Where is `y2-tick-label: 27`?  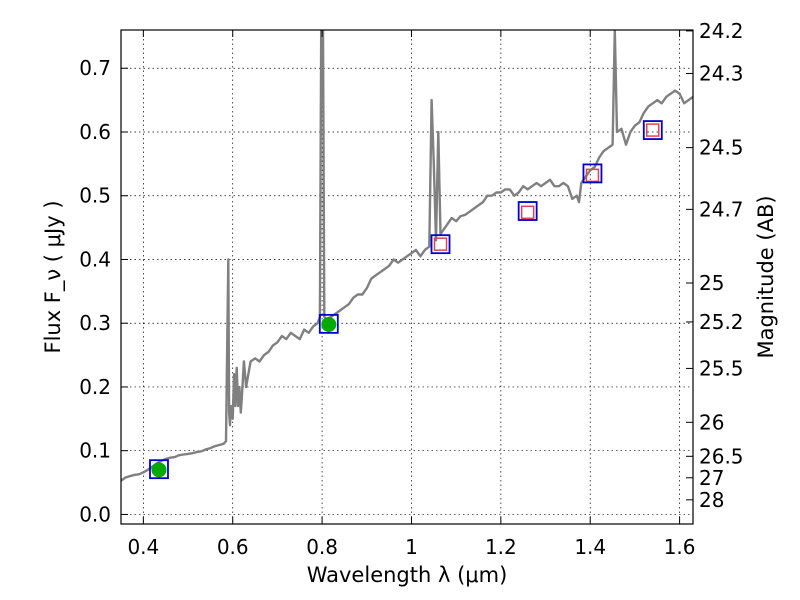
y2-tick-label: 27 is located at coordinates (711, 478).